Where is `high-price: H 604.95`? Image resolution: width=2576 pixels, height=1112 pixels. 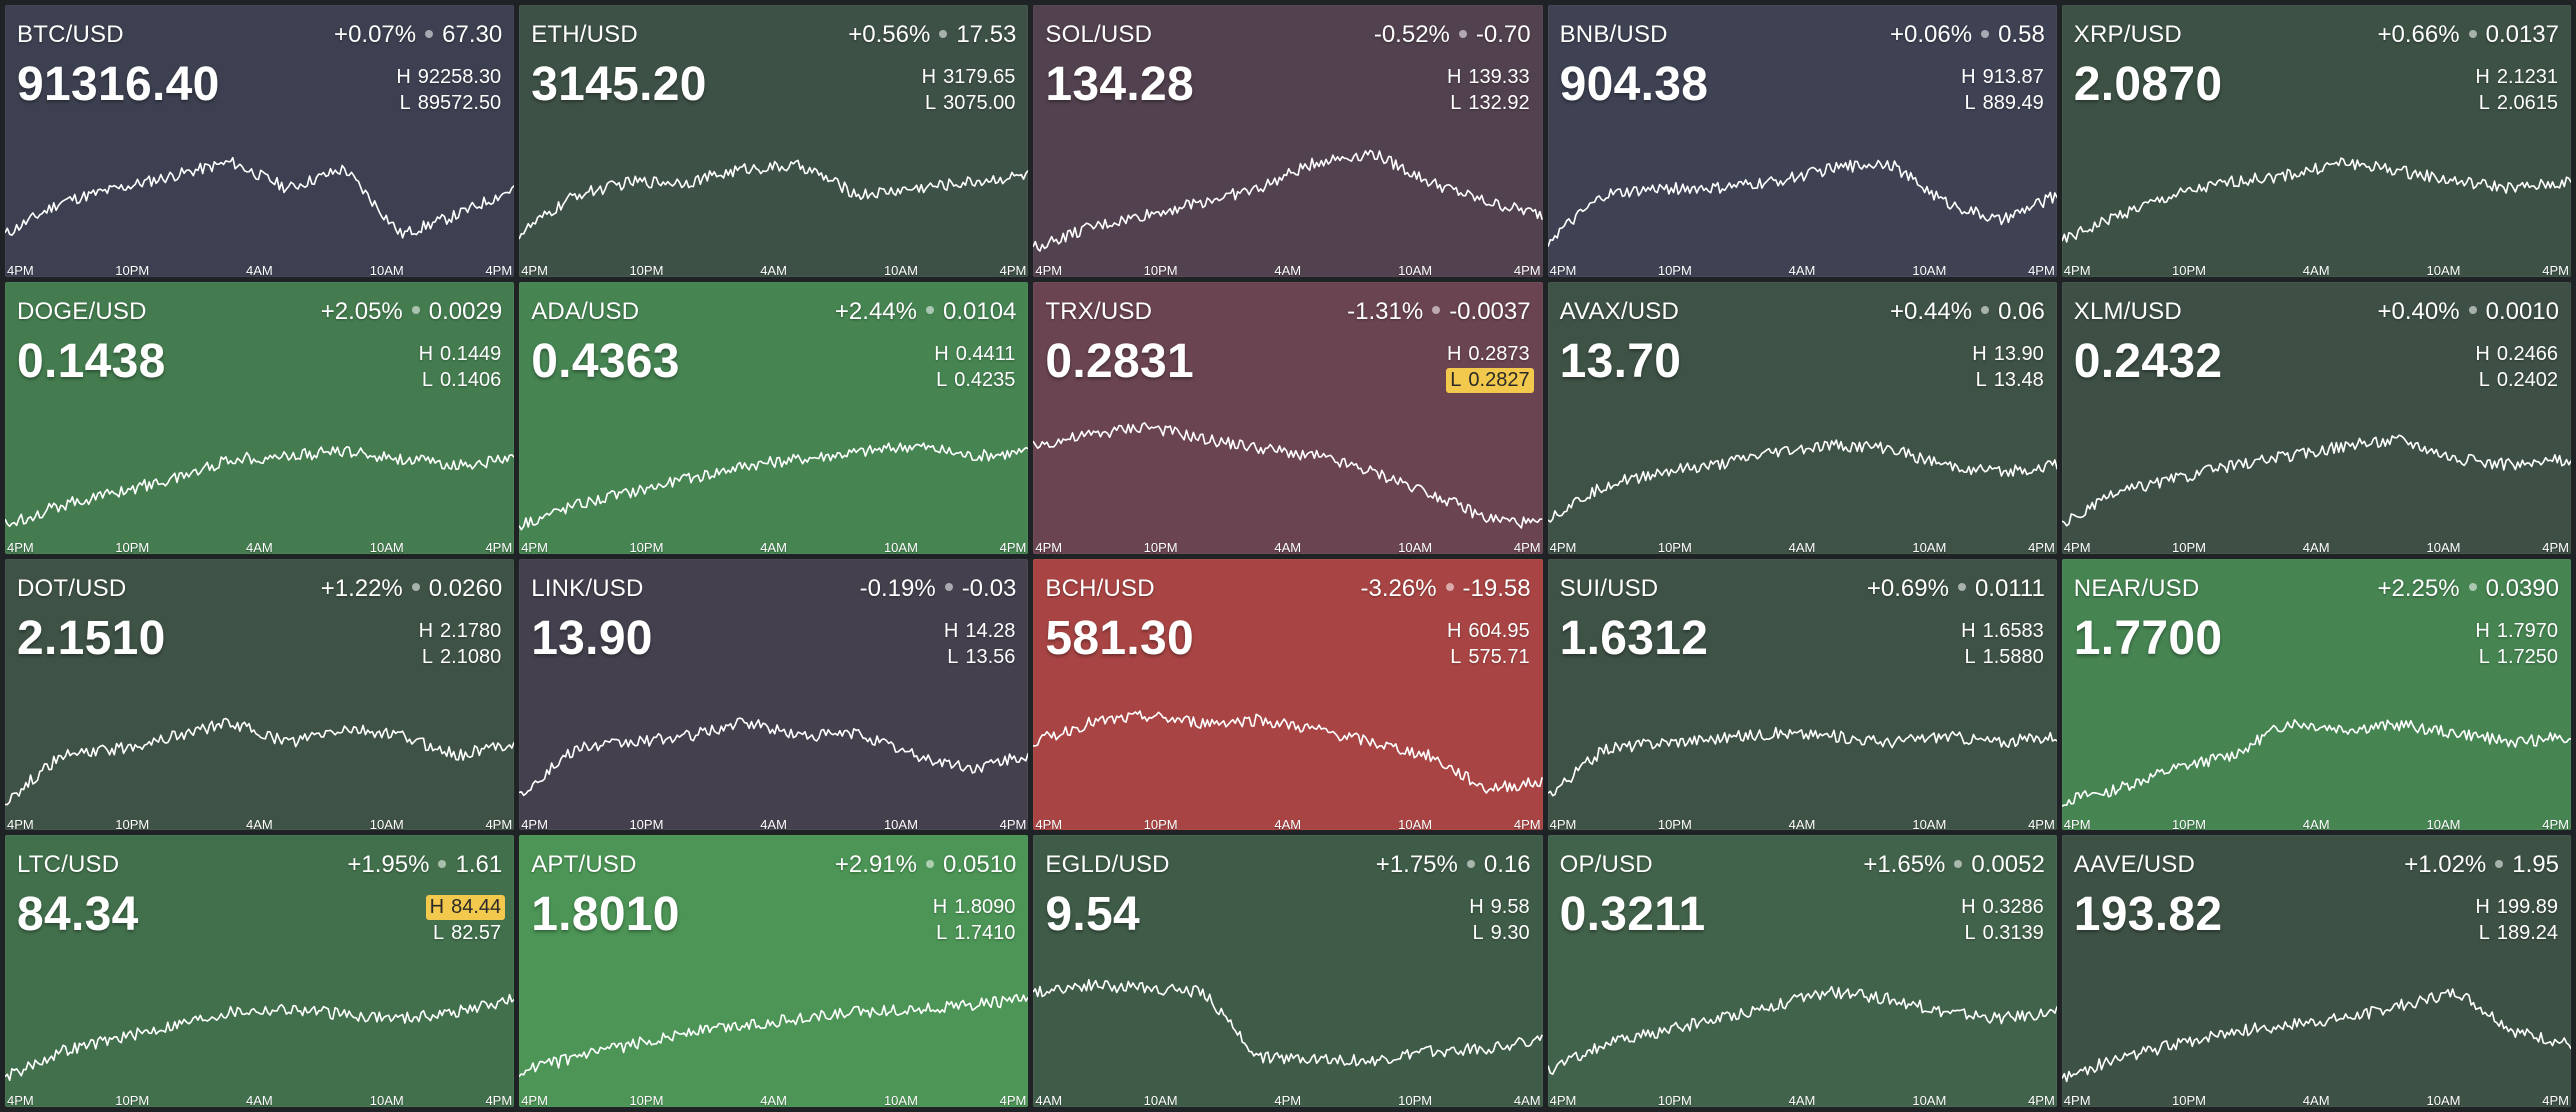
high-price: H 604.95 is located at coordinates (1488, 631).